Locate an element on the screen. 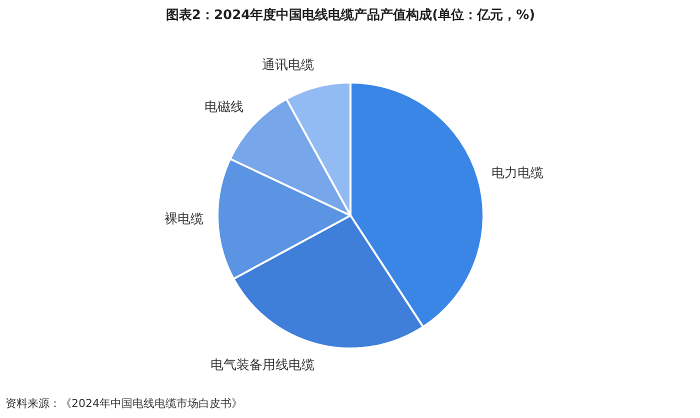 The height and width of the screenshot is (418, 700). slice-label: 电磁线 is located at coordinates (224, 107).